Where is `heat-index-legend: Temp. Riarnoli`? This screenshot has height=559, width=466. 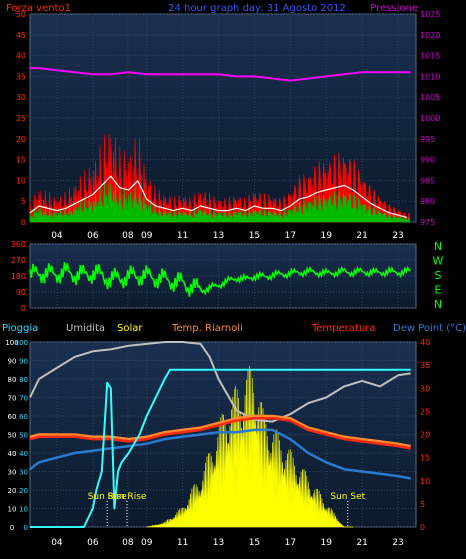 heat-index-legend: Temp. Riarnoli is located at coordinates (207, 328).